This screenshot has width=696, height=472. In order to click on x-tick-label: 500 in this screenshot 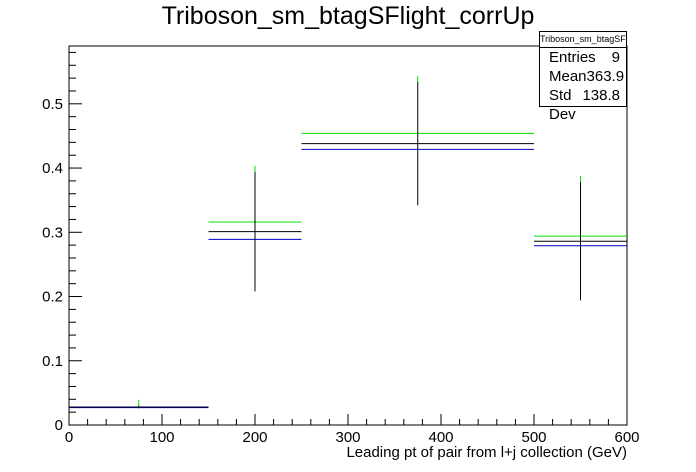, I will do `click(533, 437)`.